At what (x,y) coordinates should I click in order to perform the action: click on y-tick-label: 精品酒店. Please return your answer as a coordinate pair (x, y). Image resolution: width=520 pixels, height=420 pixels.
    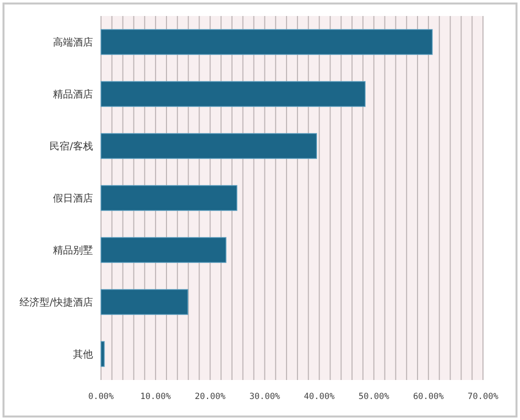
    Looking at the image, I should click on (73, 94).